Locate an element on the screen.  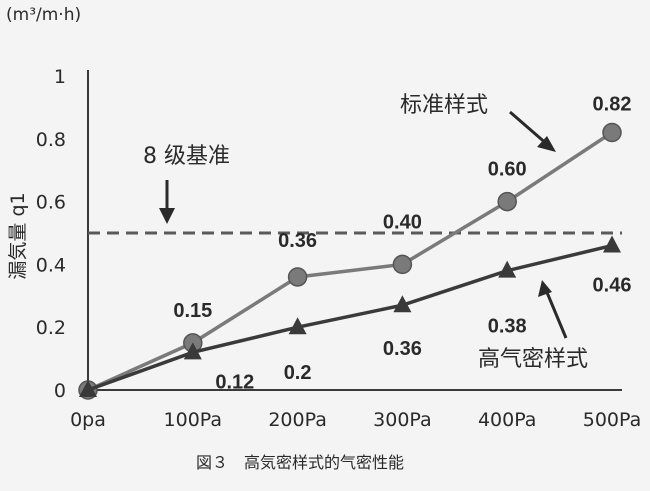
data-label: 0.82 is located at coordinates (612, 105).